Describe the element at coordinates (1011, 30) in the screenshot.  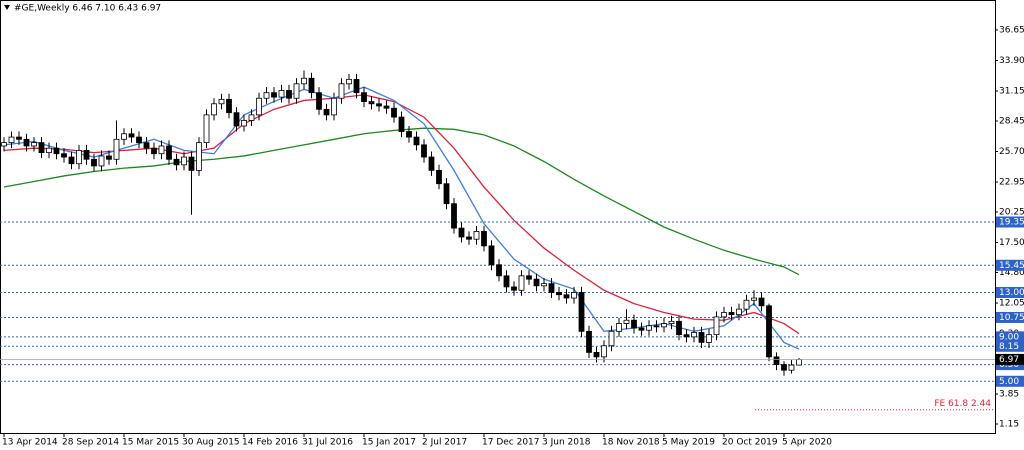
I see `y-tick-label: 36.65` at that location.